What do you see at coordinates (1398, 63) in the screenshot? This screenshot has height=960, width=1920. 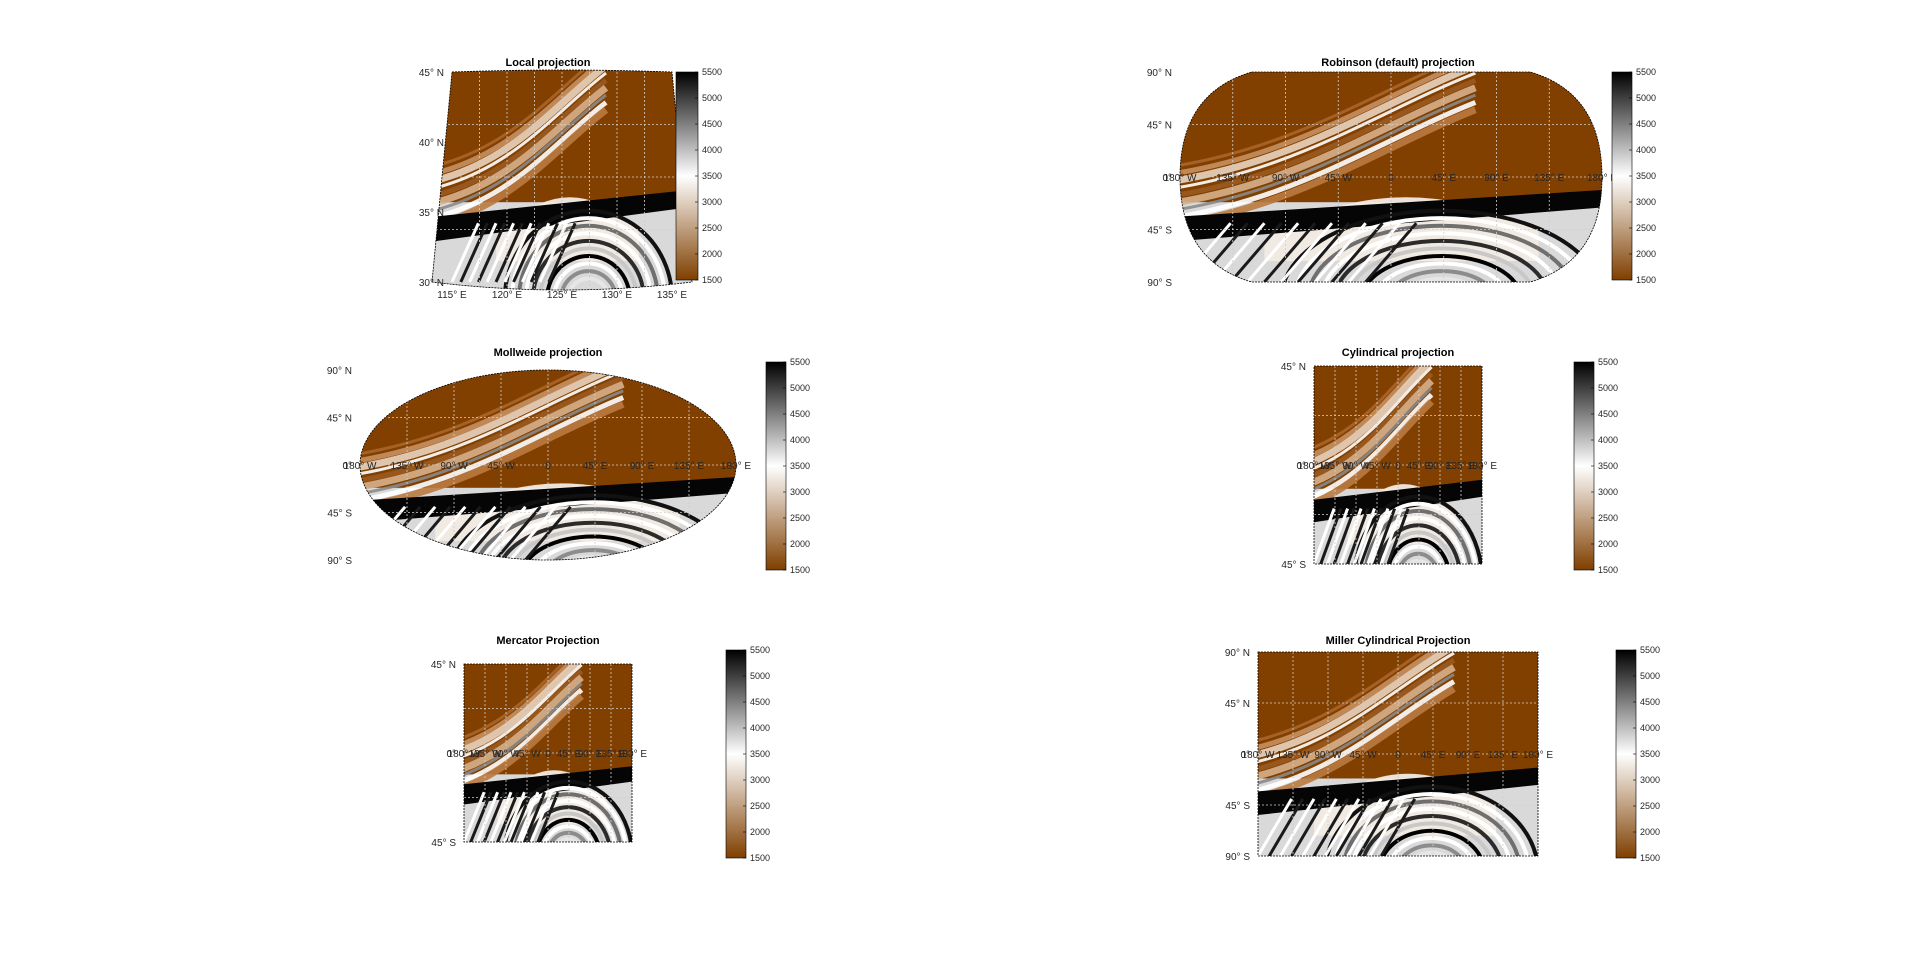 I see `chart-title: Robinson (default) projection` at bounding box center [1398, 63].